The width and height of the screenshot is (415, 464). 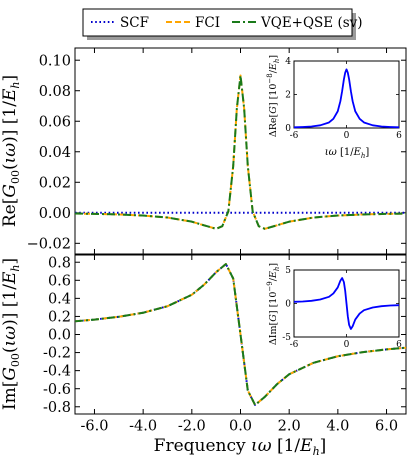 I want to click on bottom-ytick-label: -0.4, so click(x=57, y=372).